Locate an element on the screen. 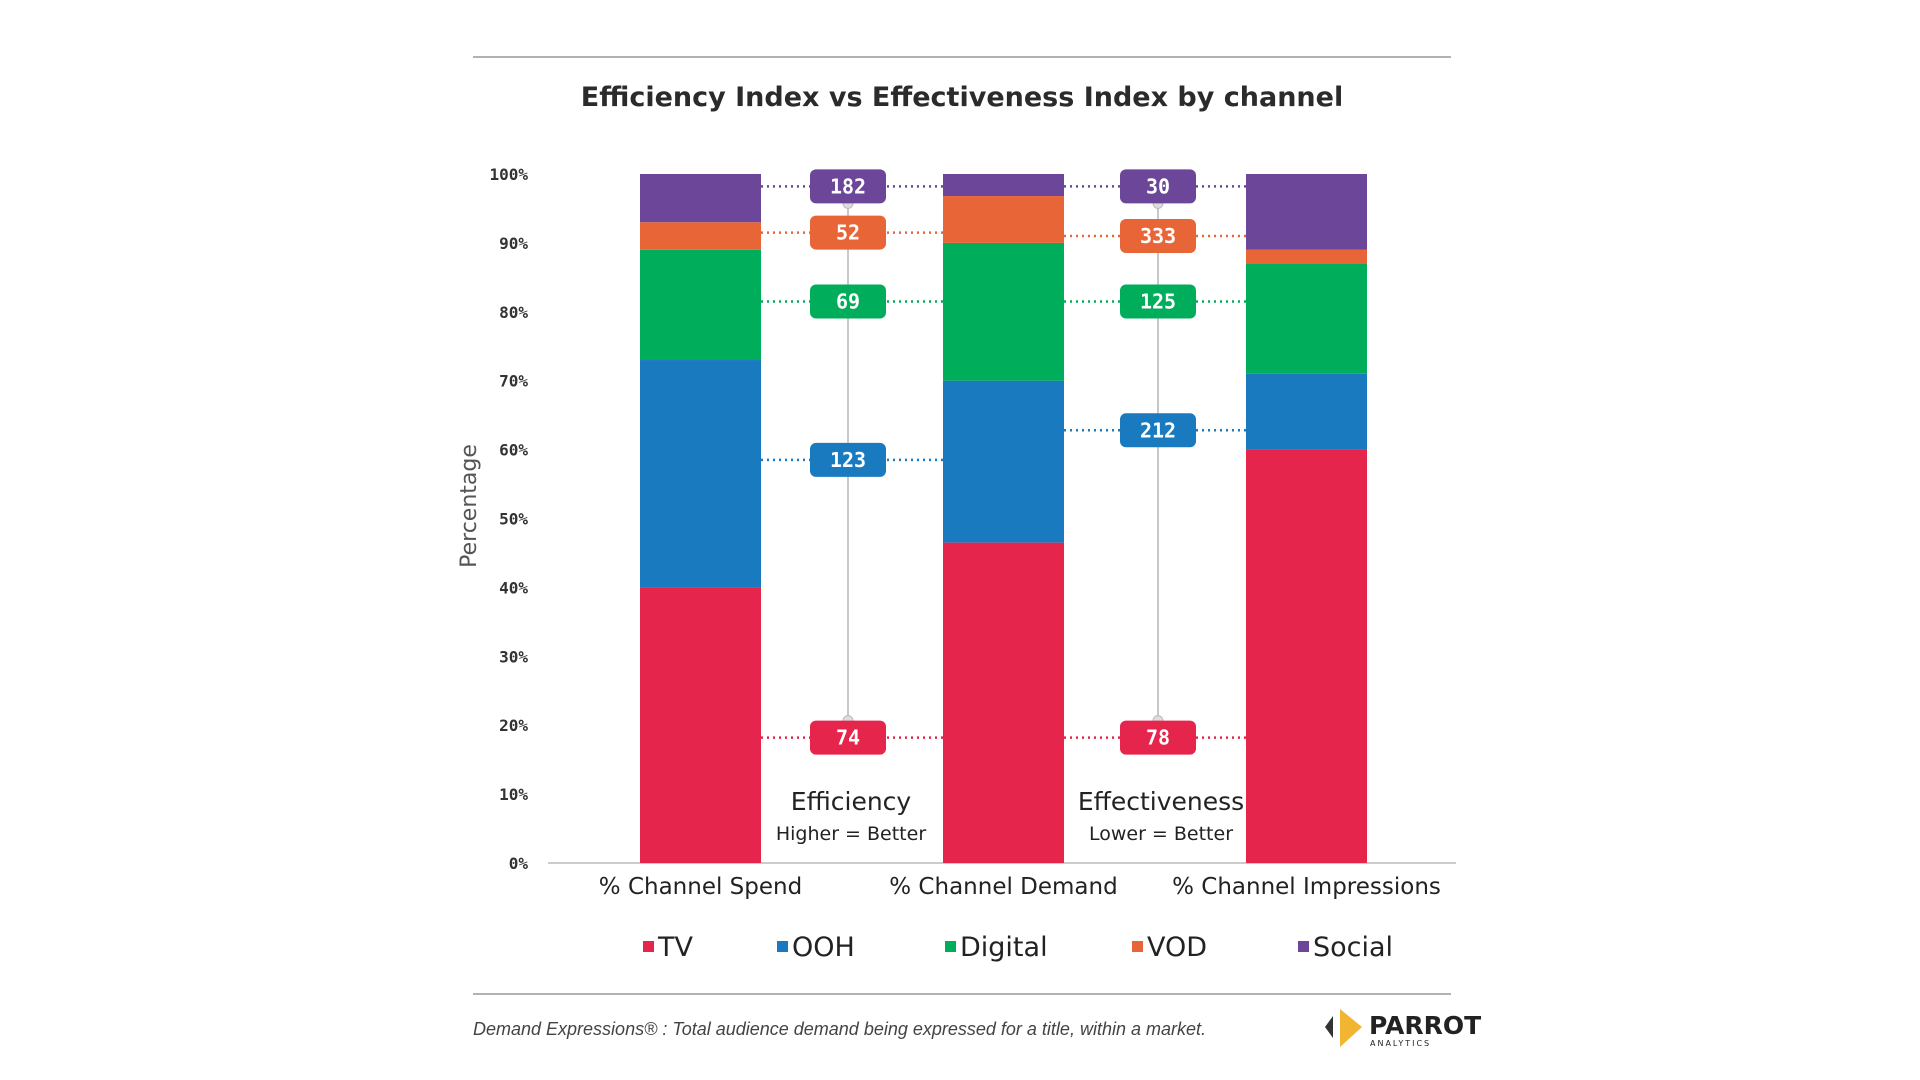 This screenshot has width=1920, height=1080. index-badge-value: 333 is located at coordinates (1158, 236).